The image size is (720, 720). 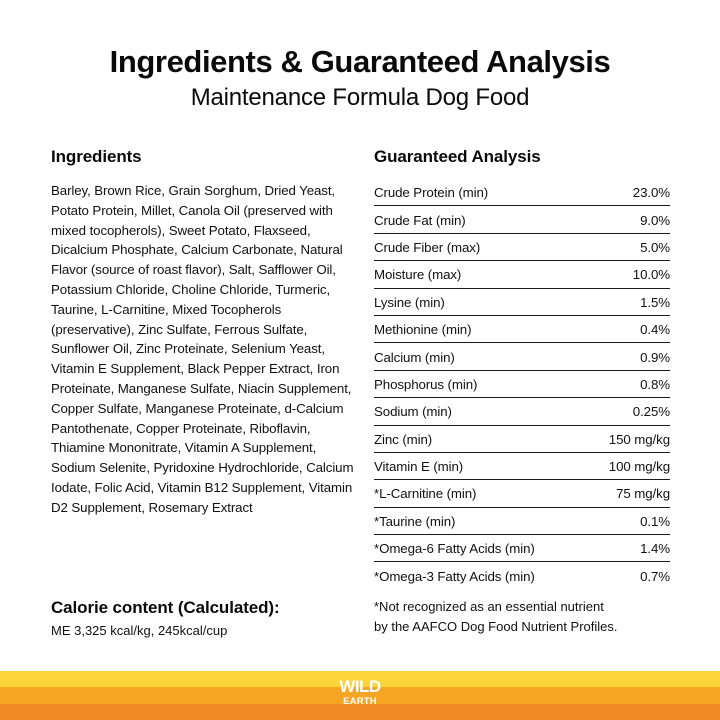 I want to click on row-value: 0.1%, so click(x=655, y=521).